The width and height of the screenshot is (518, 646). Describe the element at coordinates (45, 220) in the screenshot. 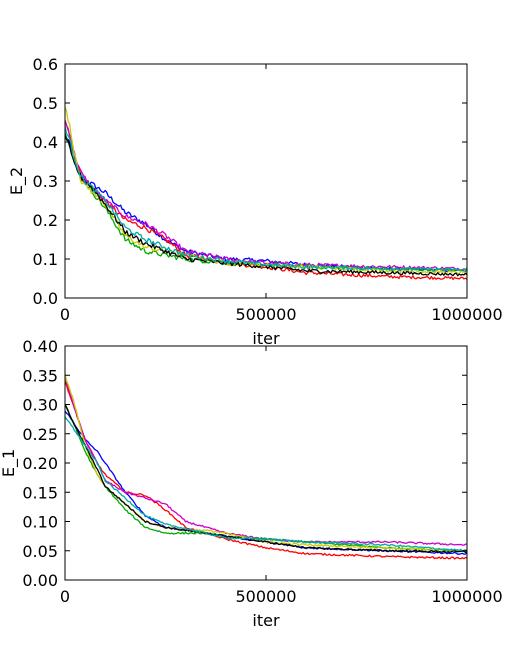

I see `y-tick-label: 0.2` at that location.